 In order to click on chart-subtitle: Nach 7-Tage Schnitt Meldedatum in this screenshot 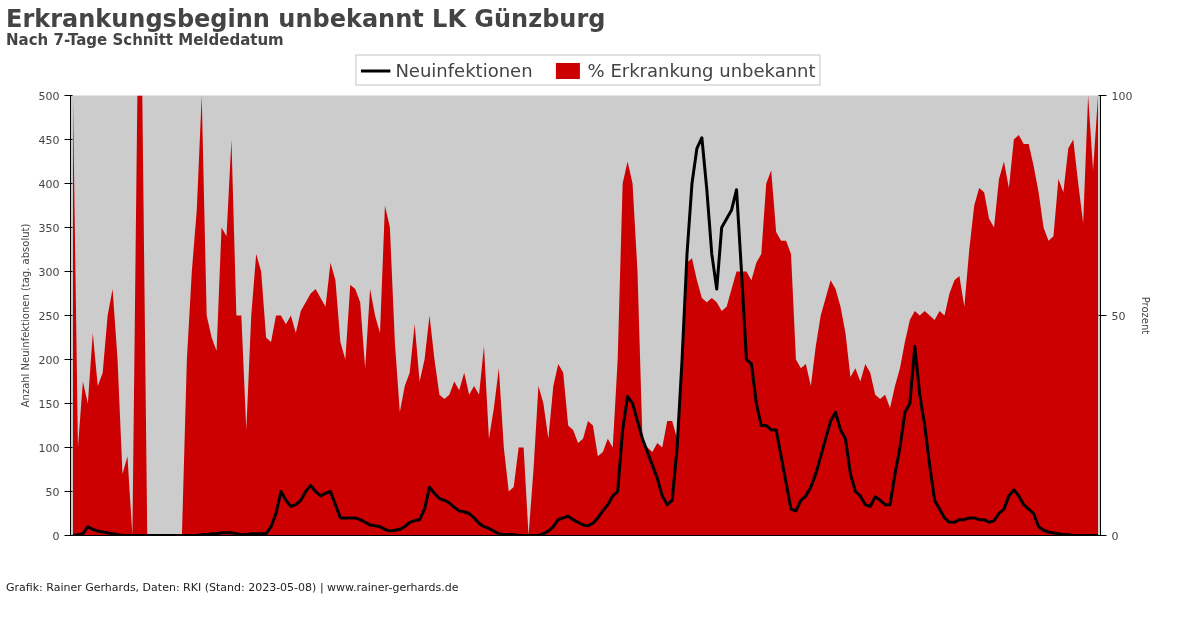, I will do `click(145, 41)`.